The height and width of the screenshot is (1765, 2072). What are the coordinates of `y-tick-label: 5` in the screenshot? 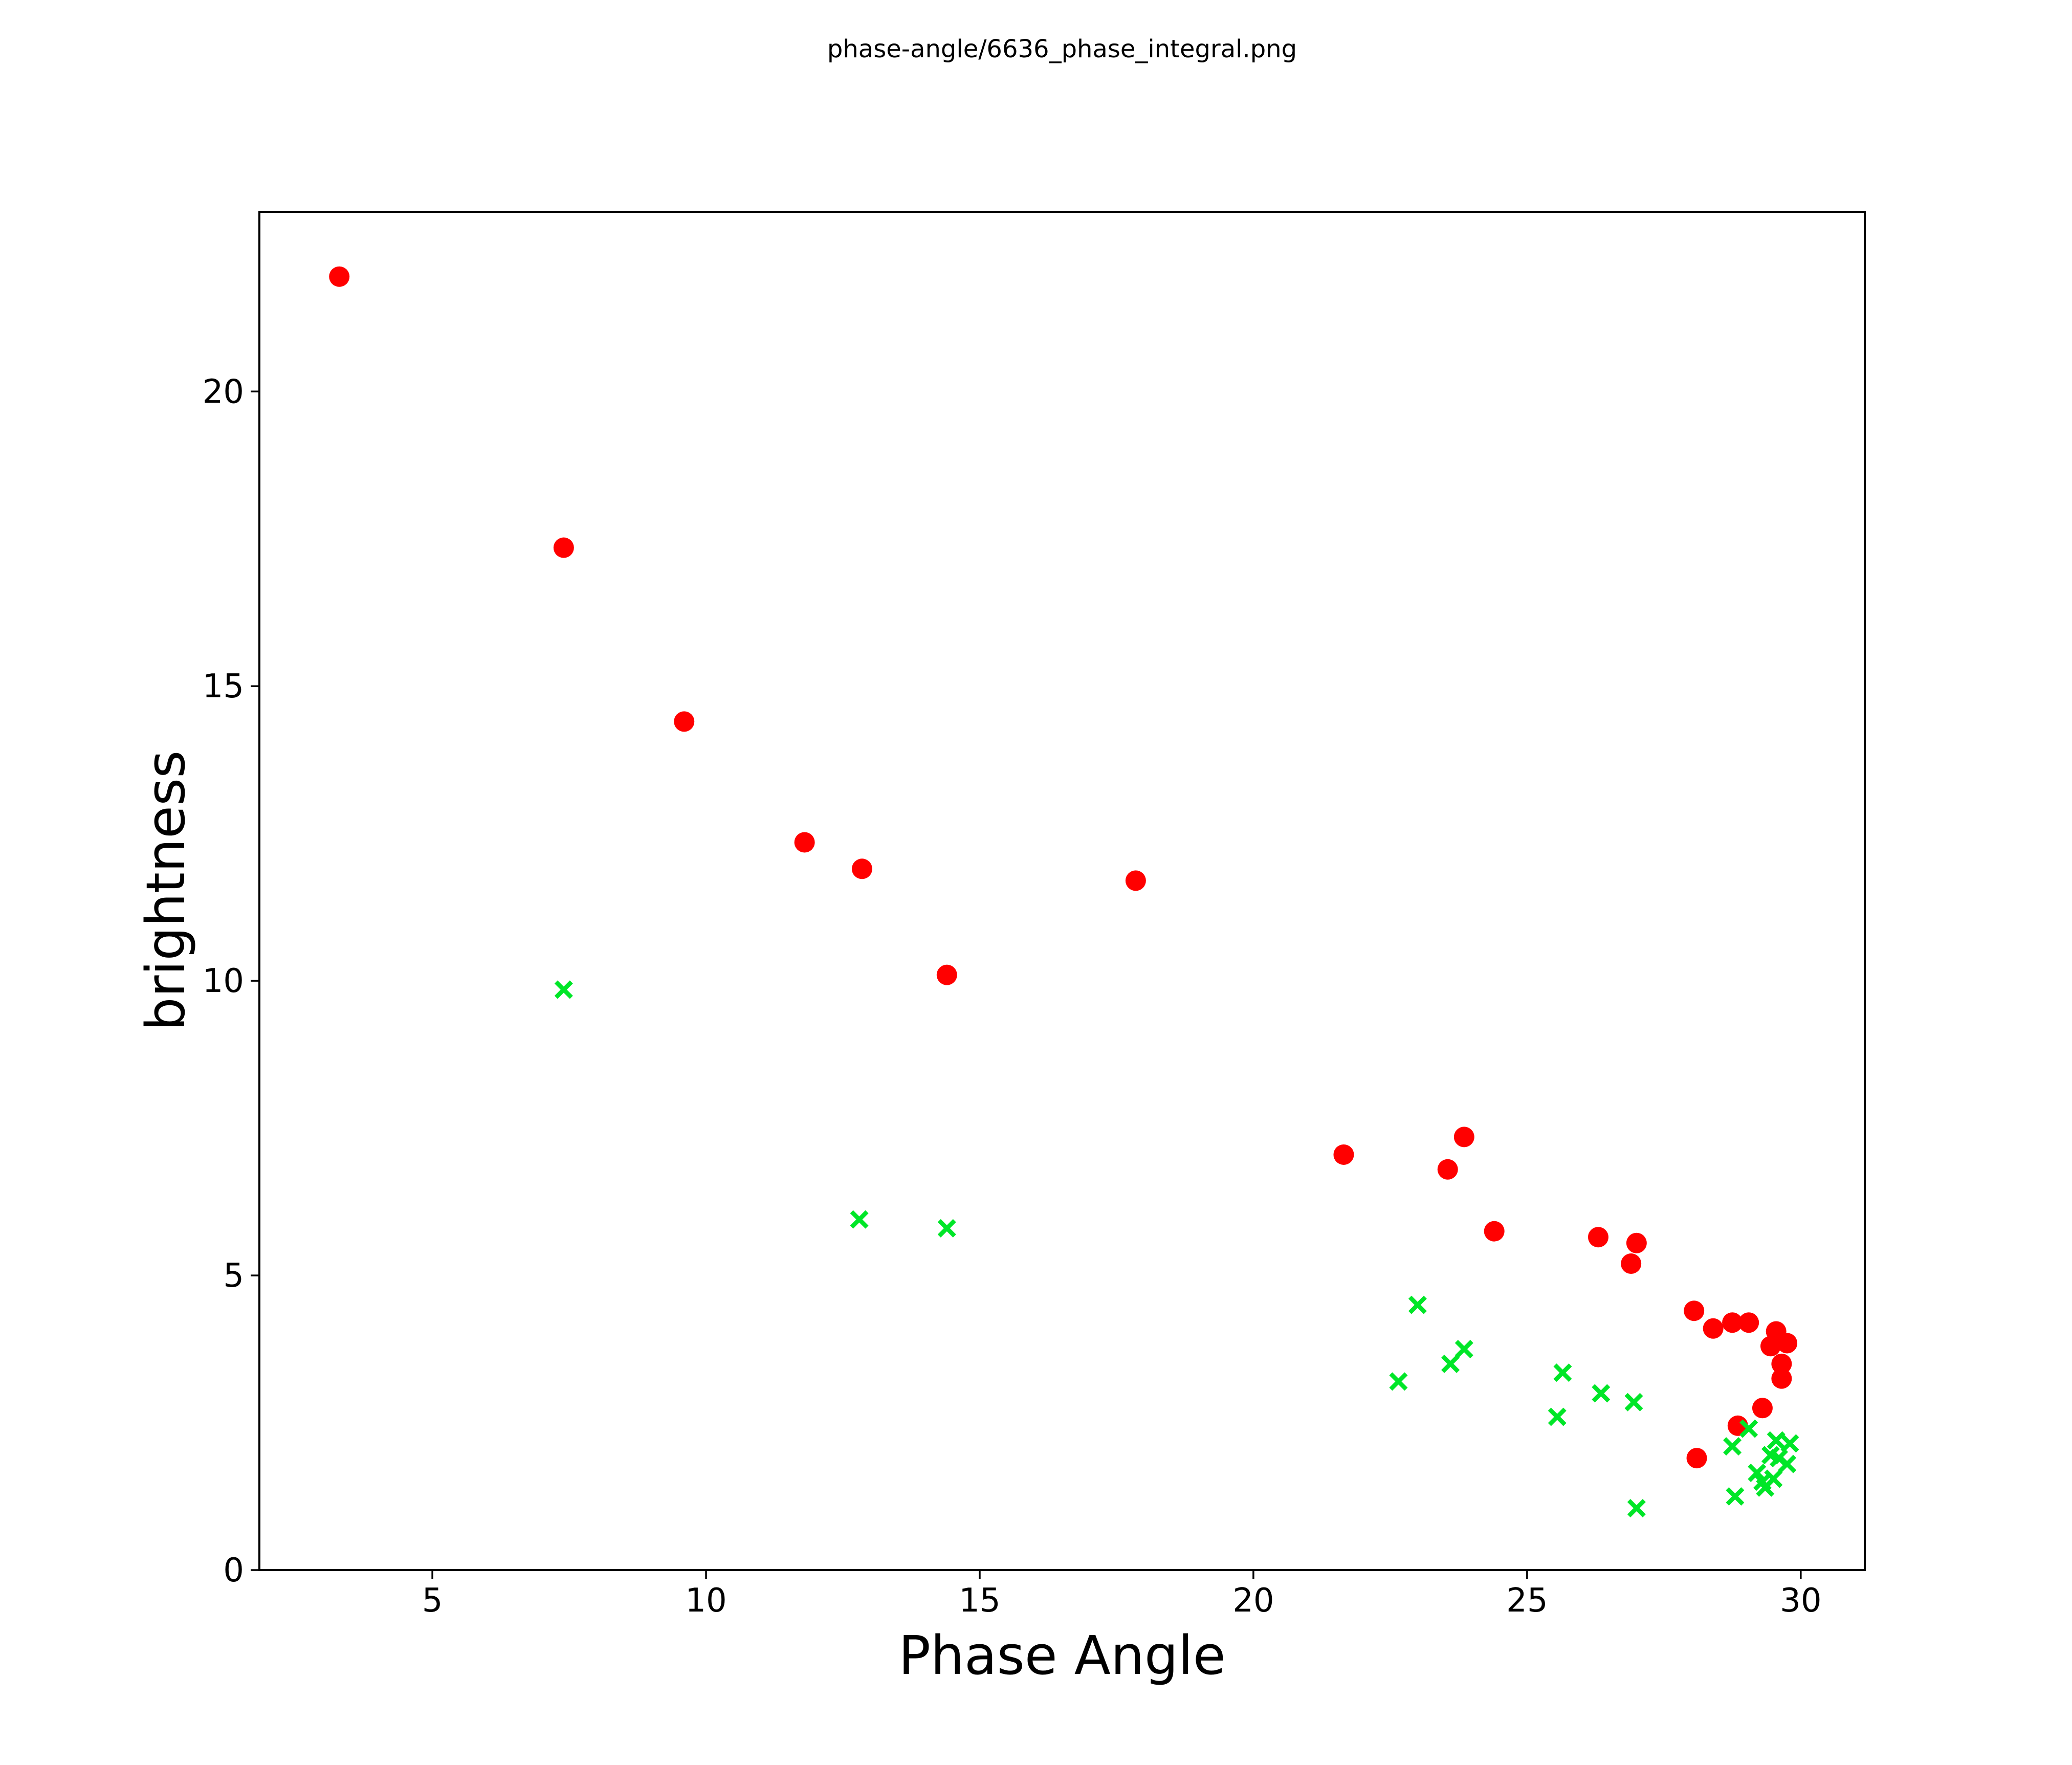 It's located at (233, 1276).